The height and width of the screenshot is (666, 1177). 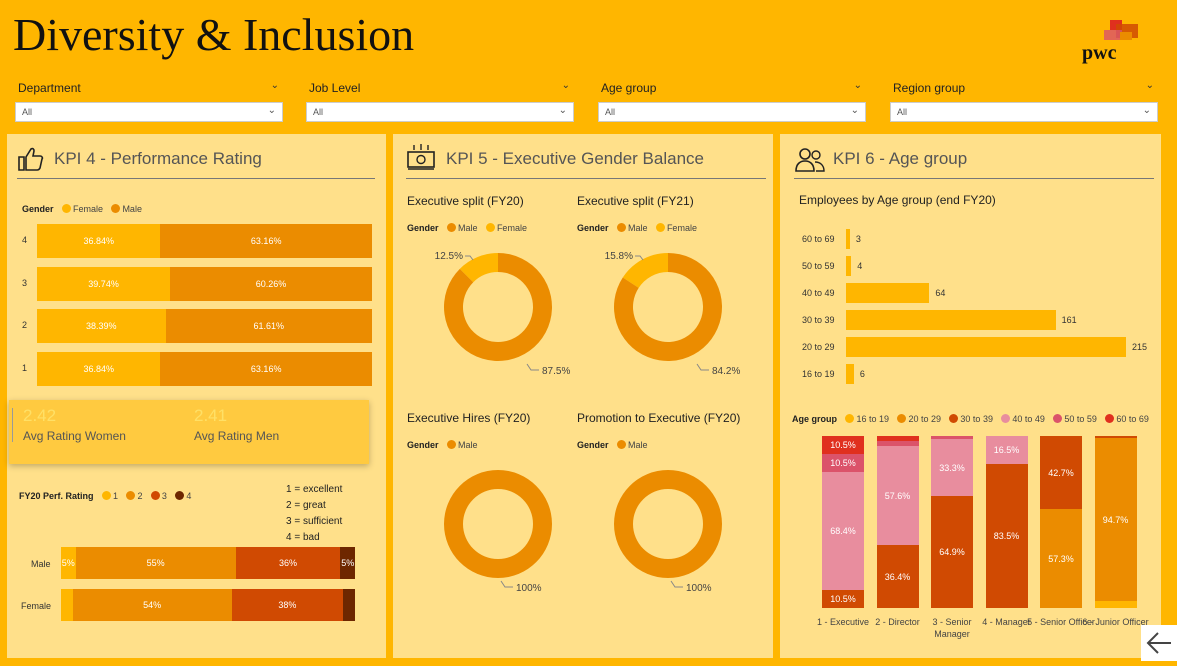 I want to click on legend-swatch-male, so click(x=116, y=208).